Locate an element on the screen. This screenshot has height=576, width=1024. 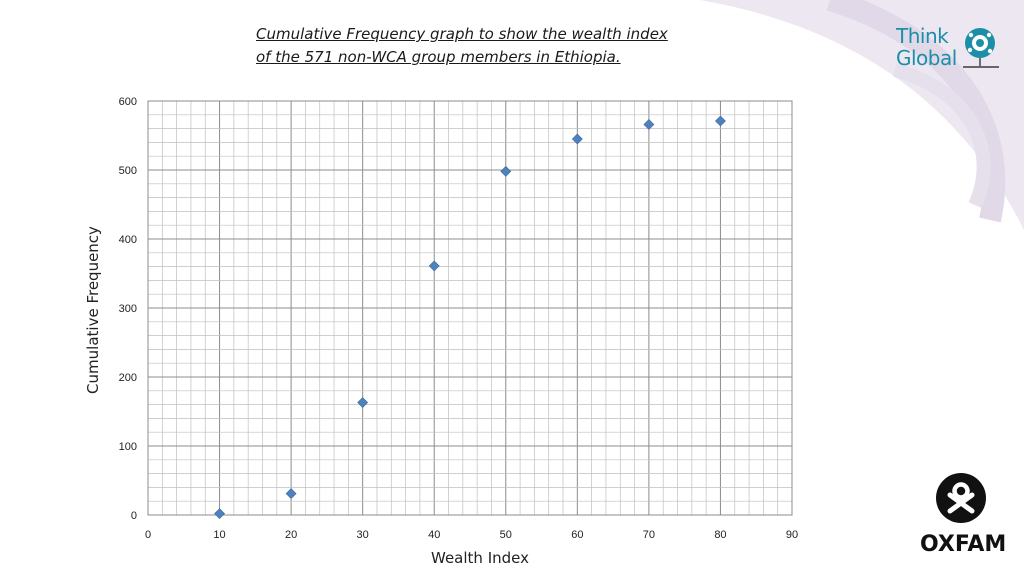
x-tick-label: 50 is located at coordinates (506, 535).